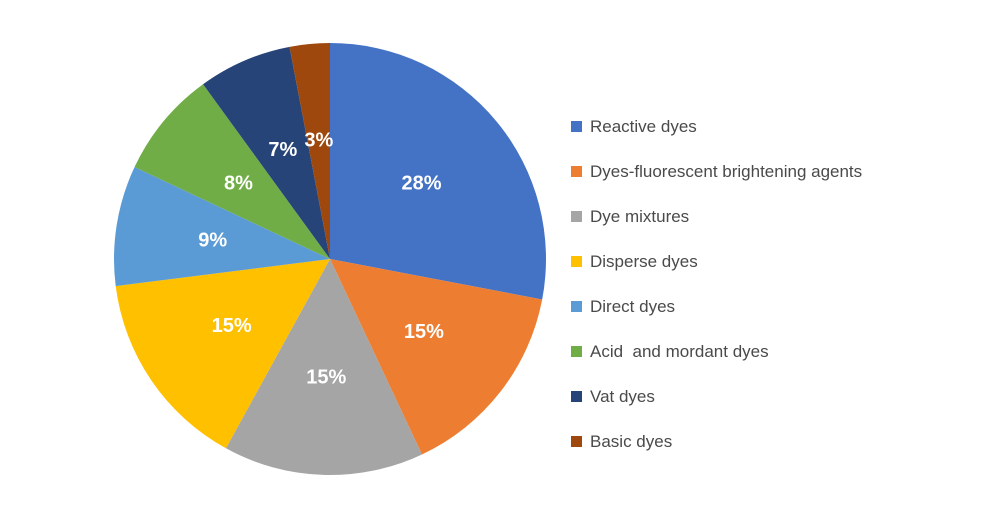  Describe the element at coordinates (421, 183) in the screenshot. I see `data-label-1: 28%` at that location.